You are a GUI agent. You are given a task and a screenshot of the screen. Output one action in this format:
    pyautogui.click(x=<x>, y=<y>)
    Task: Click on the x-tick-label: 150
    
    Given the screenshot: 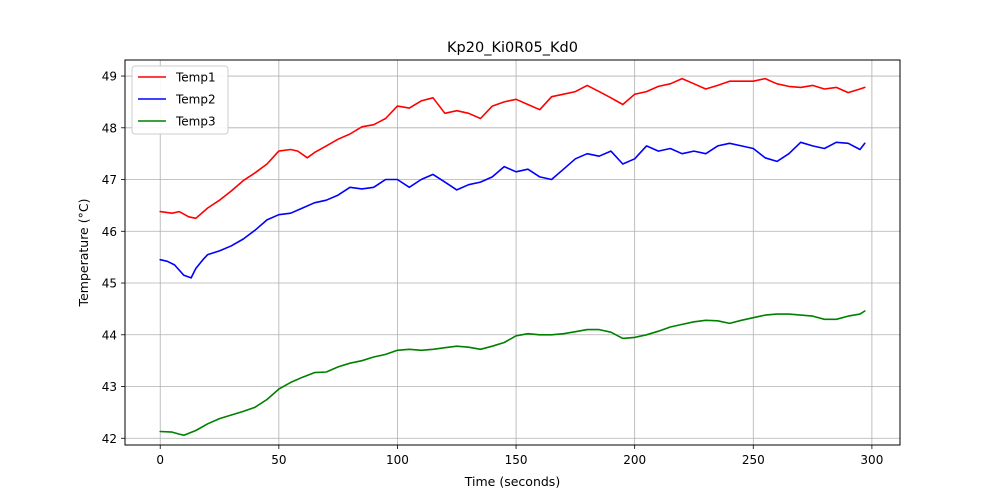 What is the action you would take?
    pyautogui.click(x=516, y=460)
    